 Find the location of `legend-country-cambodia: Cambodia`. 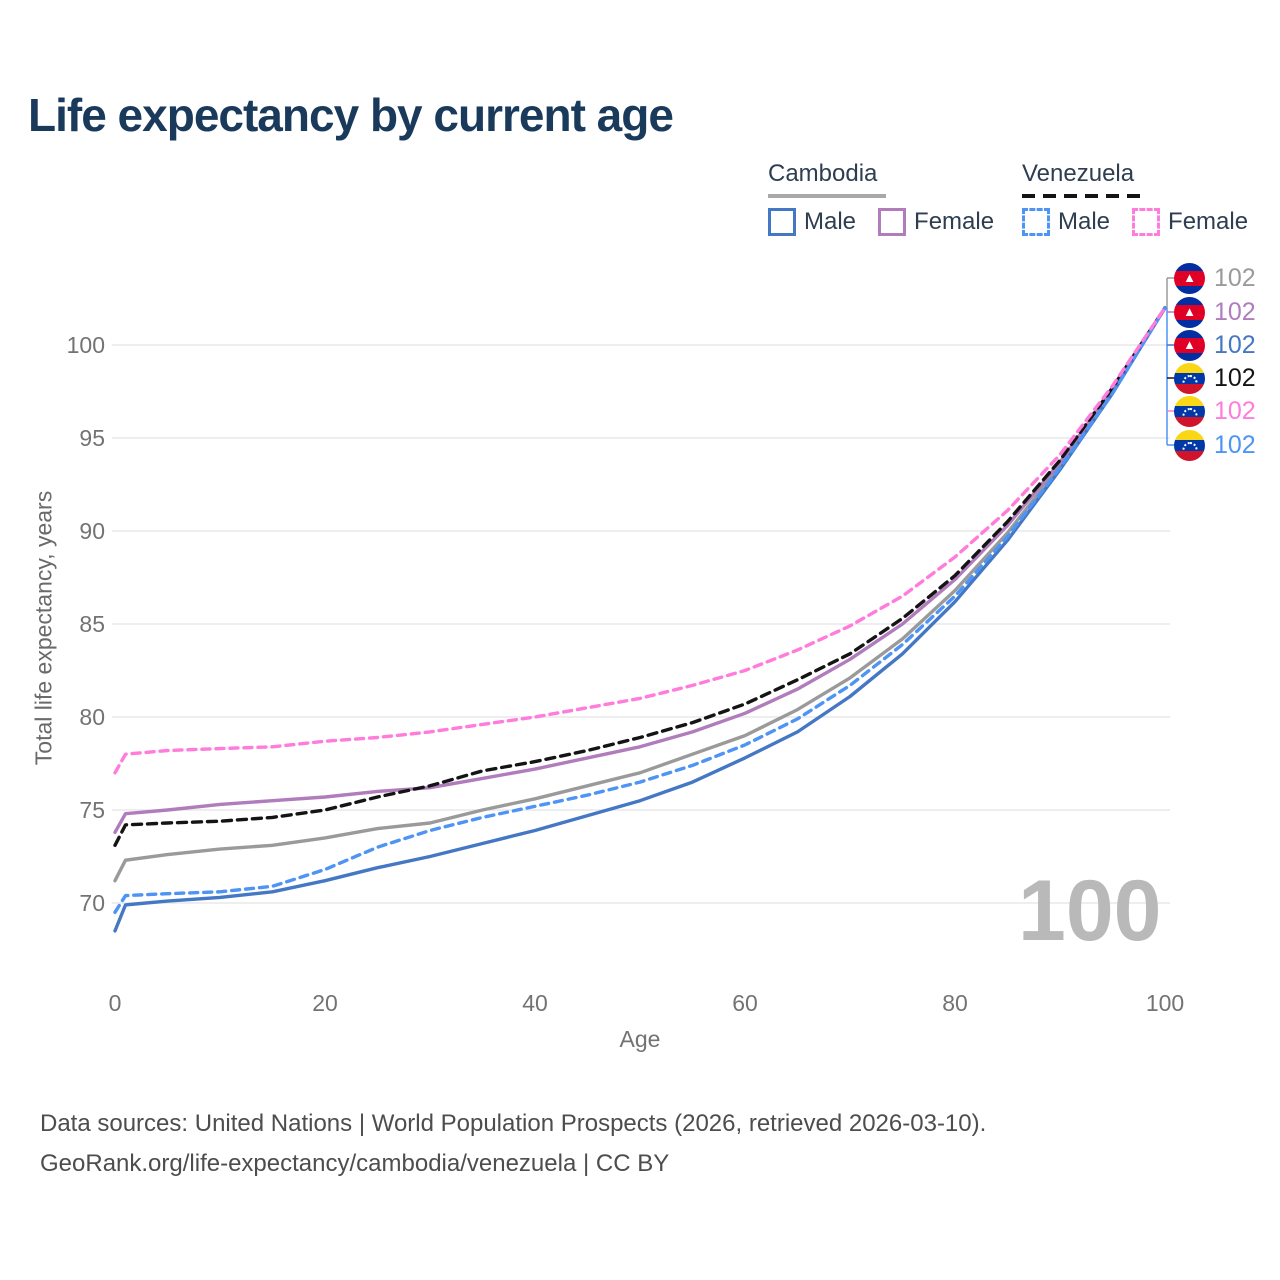

legend-country-cambodia: Cambodia is located at coordinates (823, 173).